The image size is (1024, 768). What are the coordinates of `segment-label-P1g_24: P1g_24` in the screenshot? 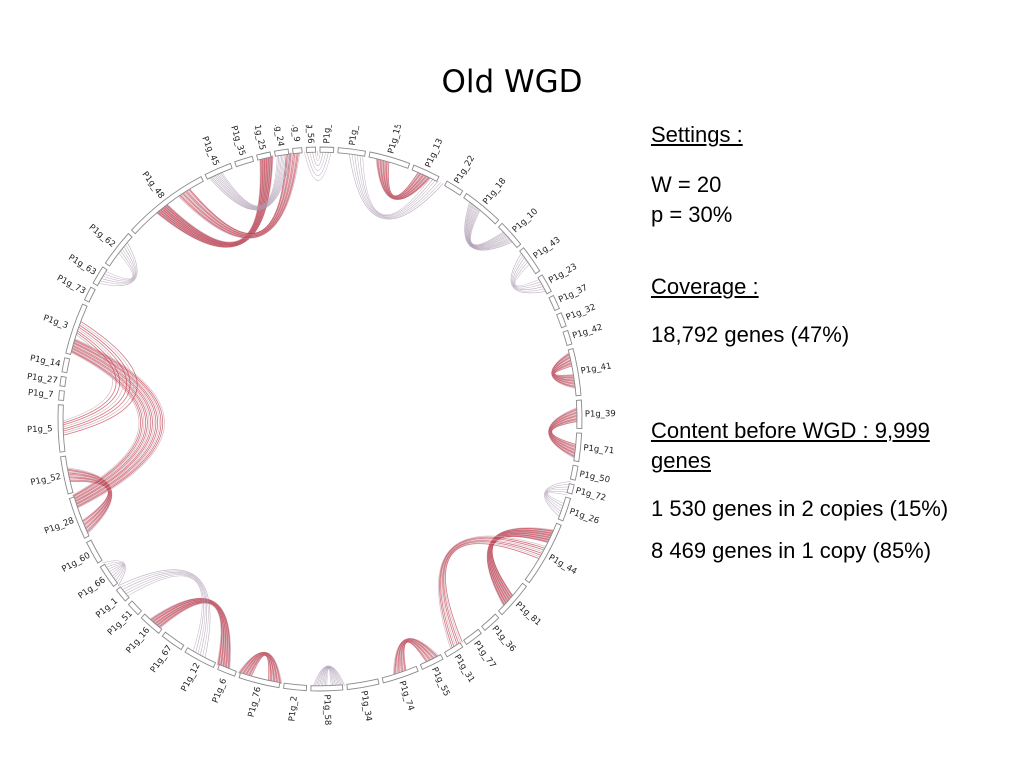 It's located at (278, 136).